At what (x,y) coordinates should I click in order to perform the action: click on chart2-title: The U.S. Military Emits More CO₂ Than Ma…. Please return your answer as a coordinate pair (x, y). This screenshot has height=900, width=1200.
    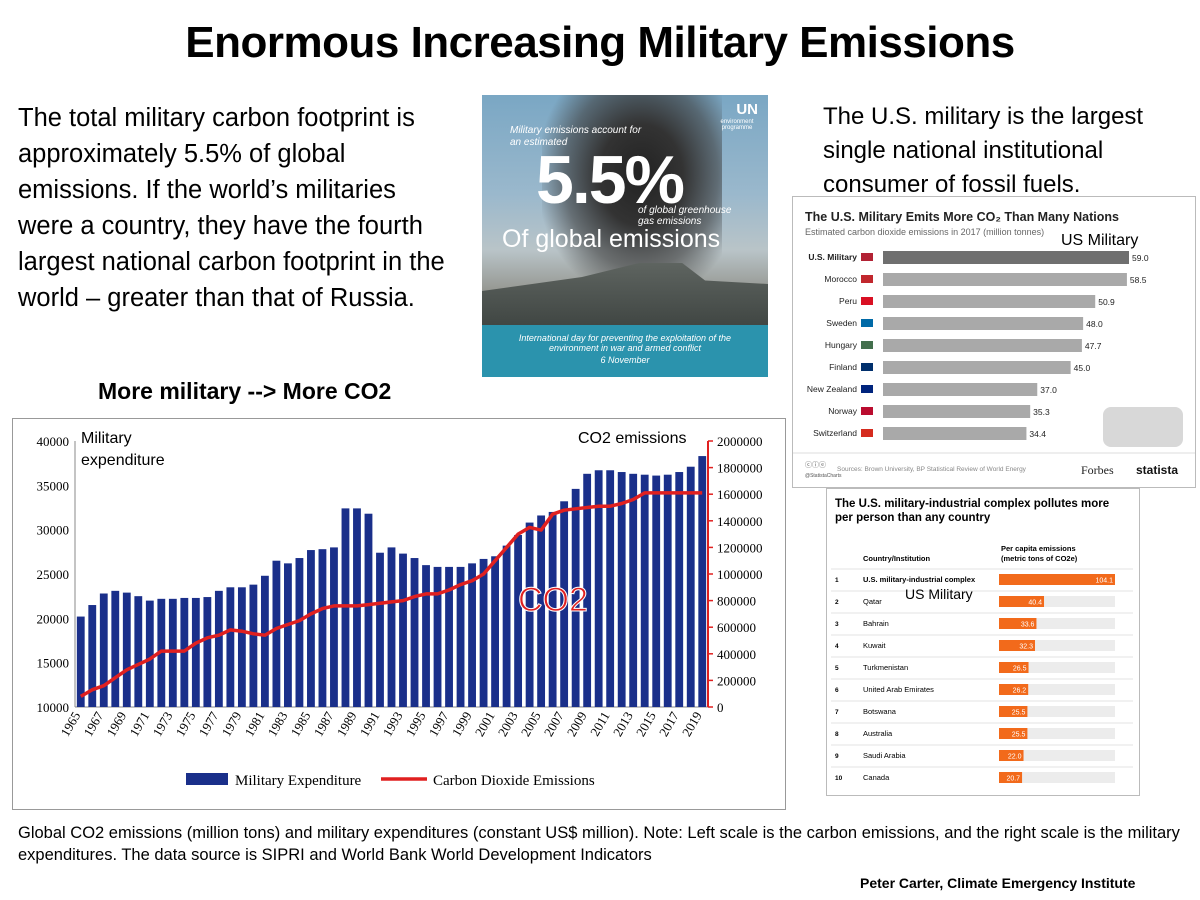
    Looking at the image, I should click on (962, 217).